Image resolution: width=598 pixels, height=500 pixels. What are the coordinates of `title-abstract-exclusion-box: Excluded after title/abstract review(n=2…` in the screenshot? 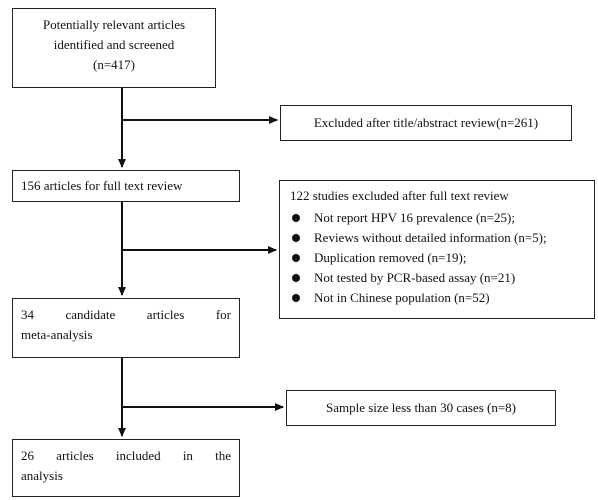 It's located at (426, 123).